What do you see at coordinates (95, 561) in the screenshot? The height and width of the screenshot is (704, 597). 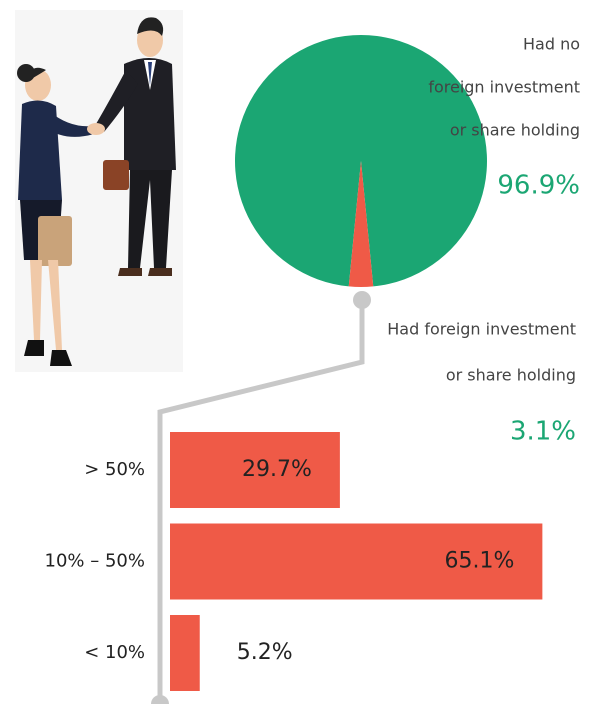 I see `bar-category-label: 10% – 50%` at bounding box center [95, 561].